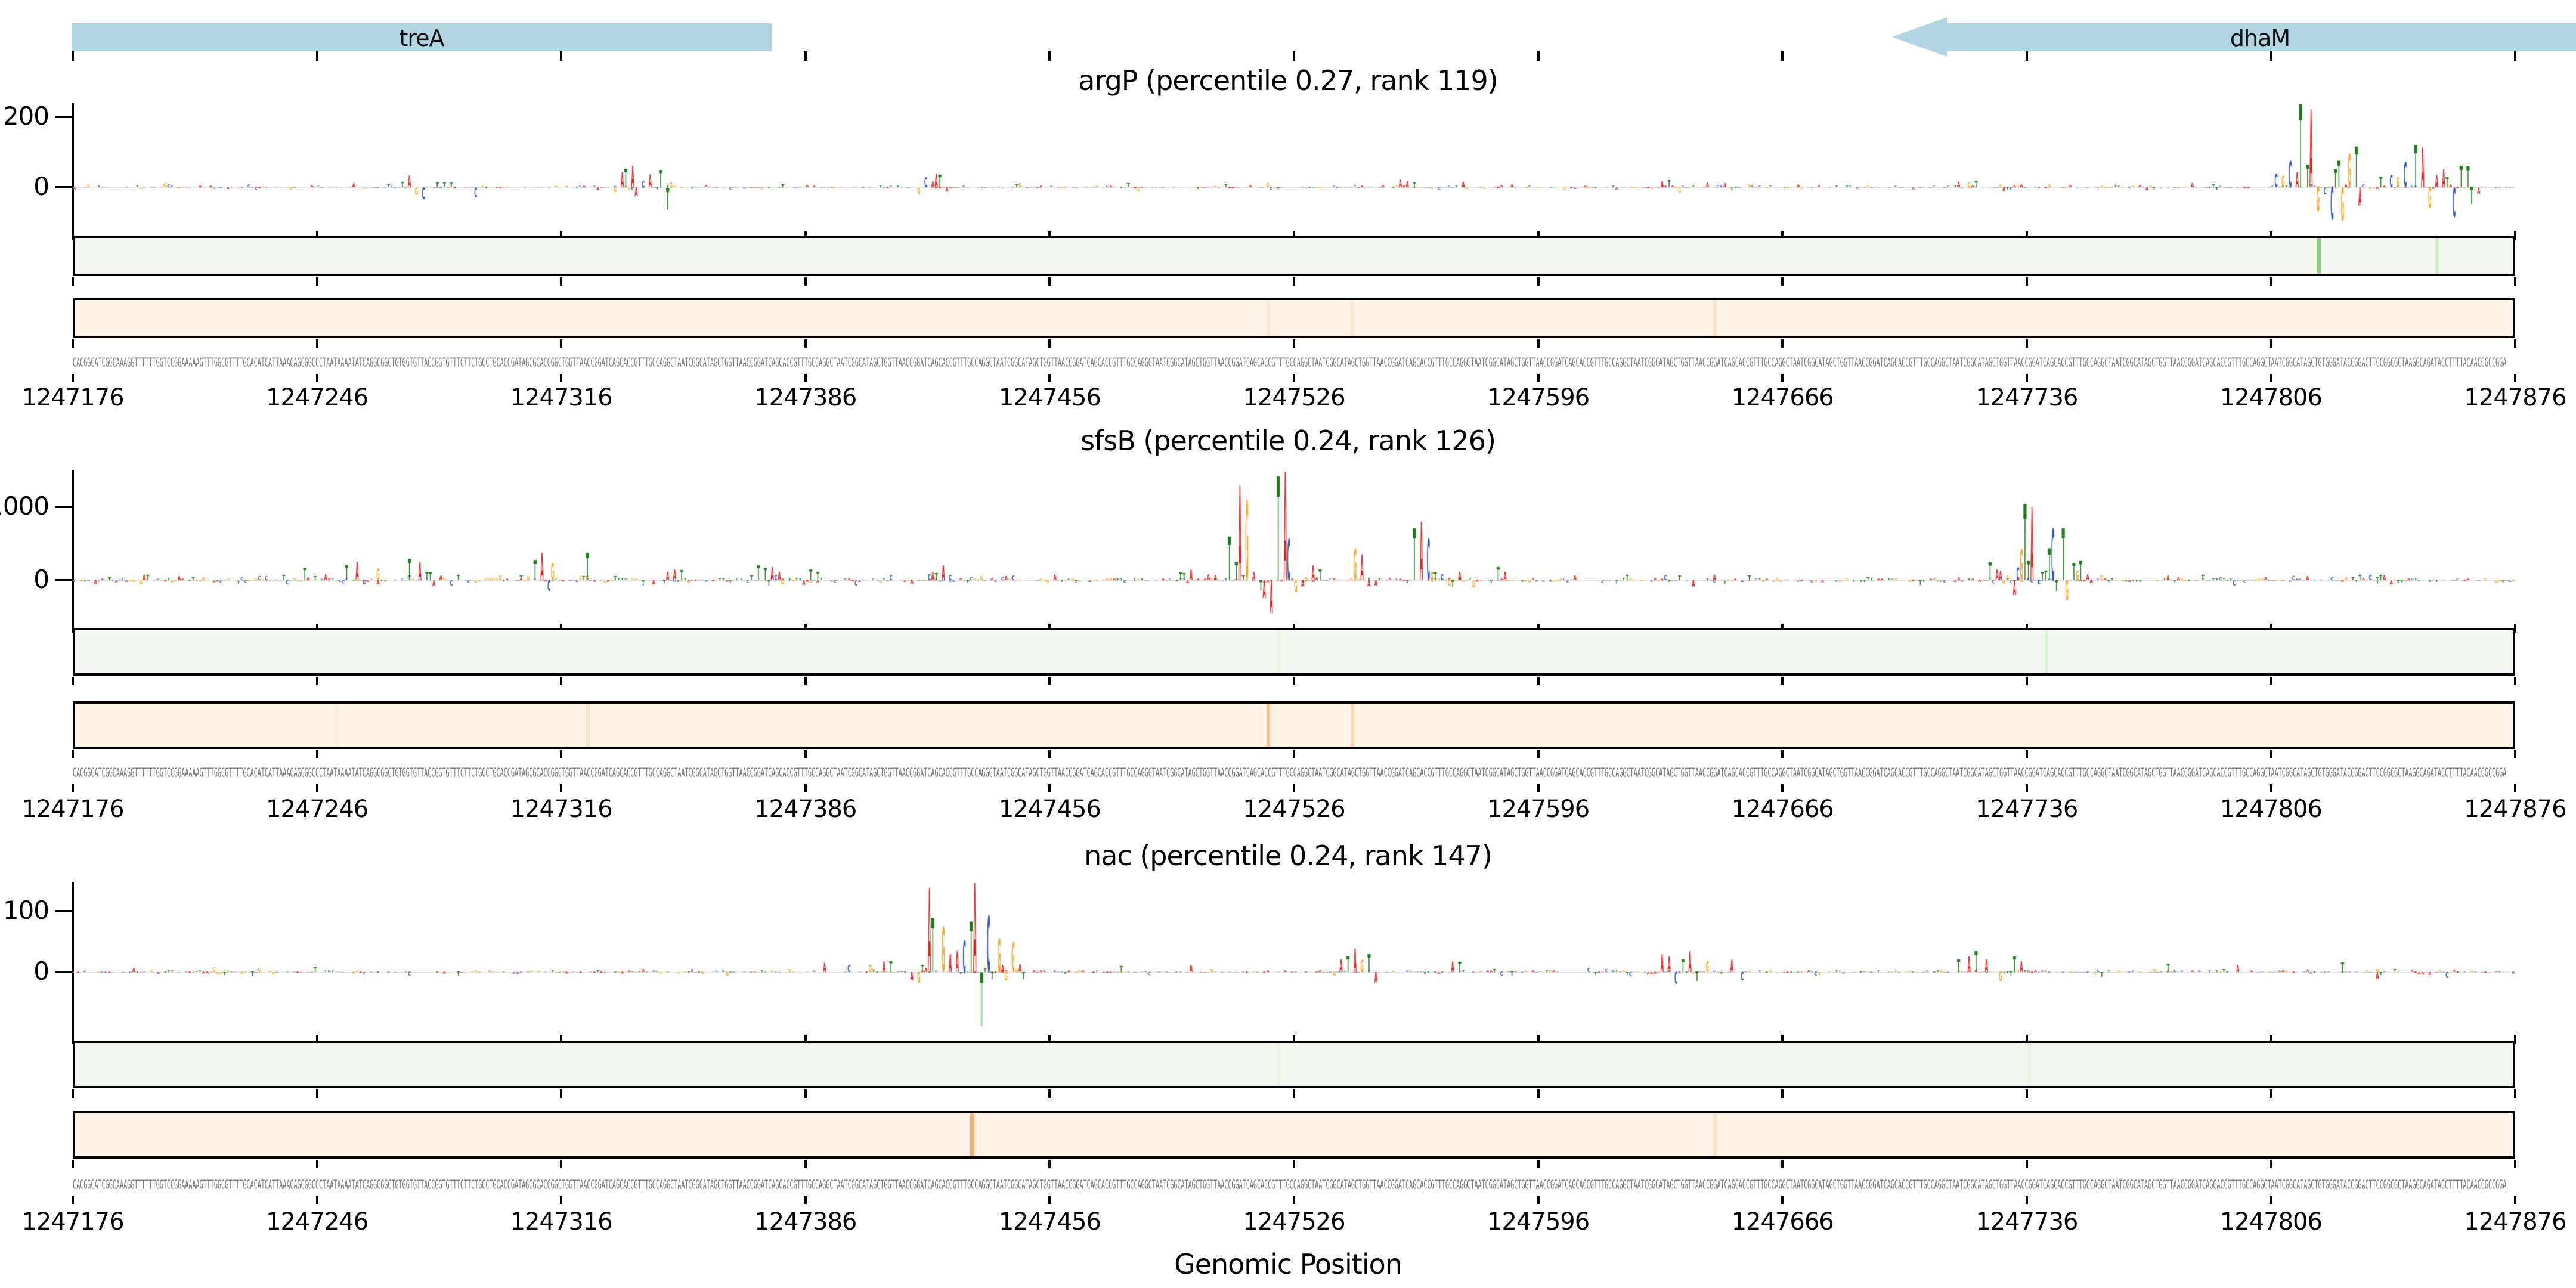 The width and height of the screenshot is (2576, 1288). I want to click on x-tick-label: 1247596, so click(1538, 809).